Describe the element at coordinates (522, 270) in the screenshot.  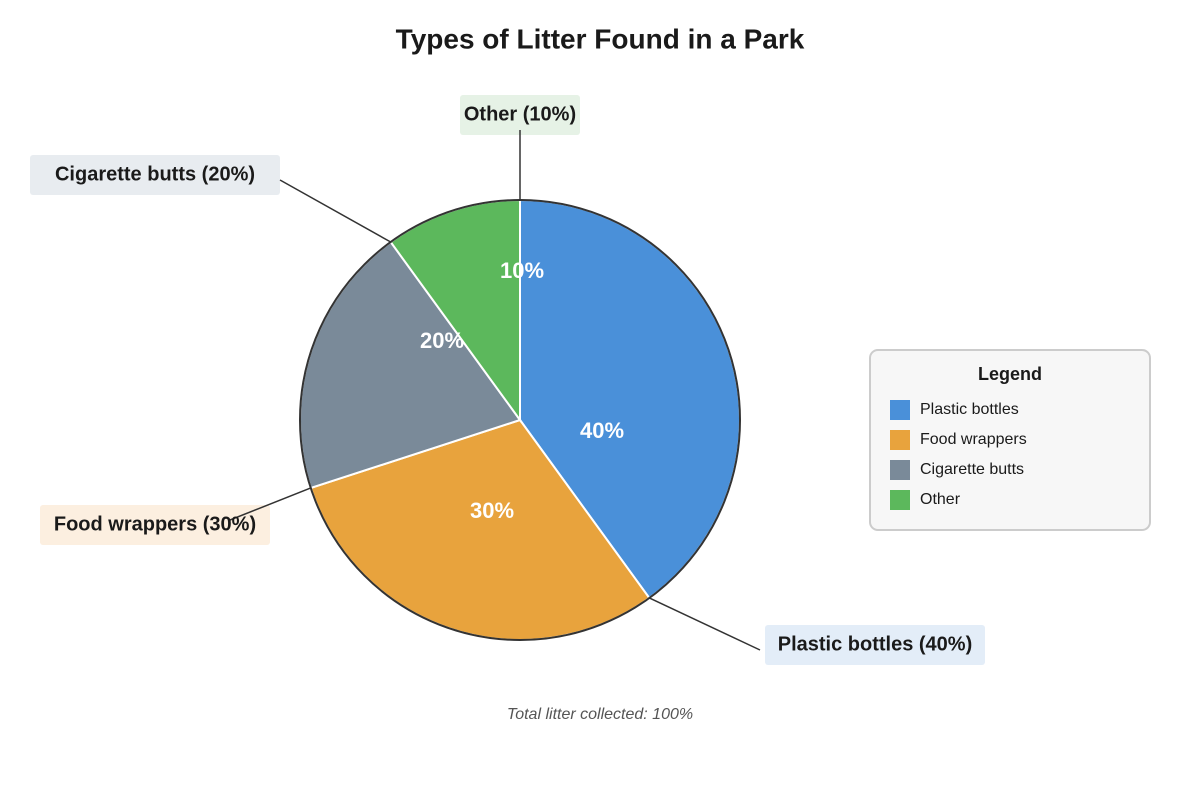
I see `slice-label: 10%` at that location.